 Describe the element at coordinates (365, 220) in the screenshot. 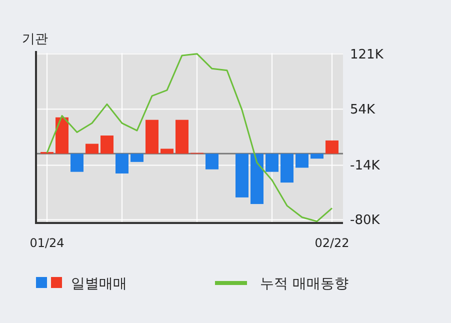

I see `y-tick-label: -80K` at that location.